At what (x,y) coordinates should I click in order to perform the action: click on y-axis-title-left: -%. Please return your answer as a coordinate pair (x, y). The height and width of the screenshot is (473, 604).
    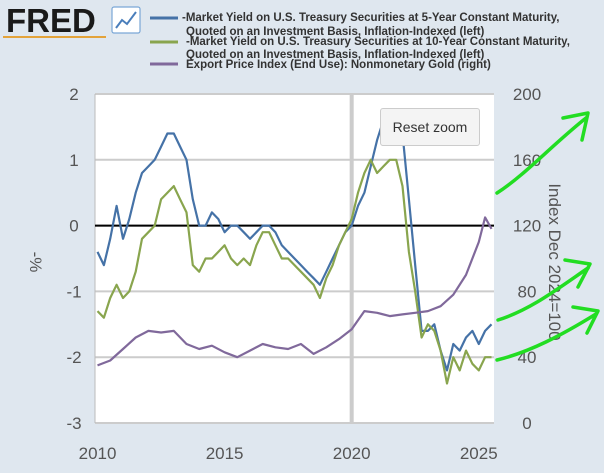
    Looking at the image, I should click on (35, 262).